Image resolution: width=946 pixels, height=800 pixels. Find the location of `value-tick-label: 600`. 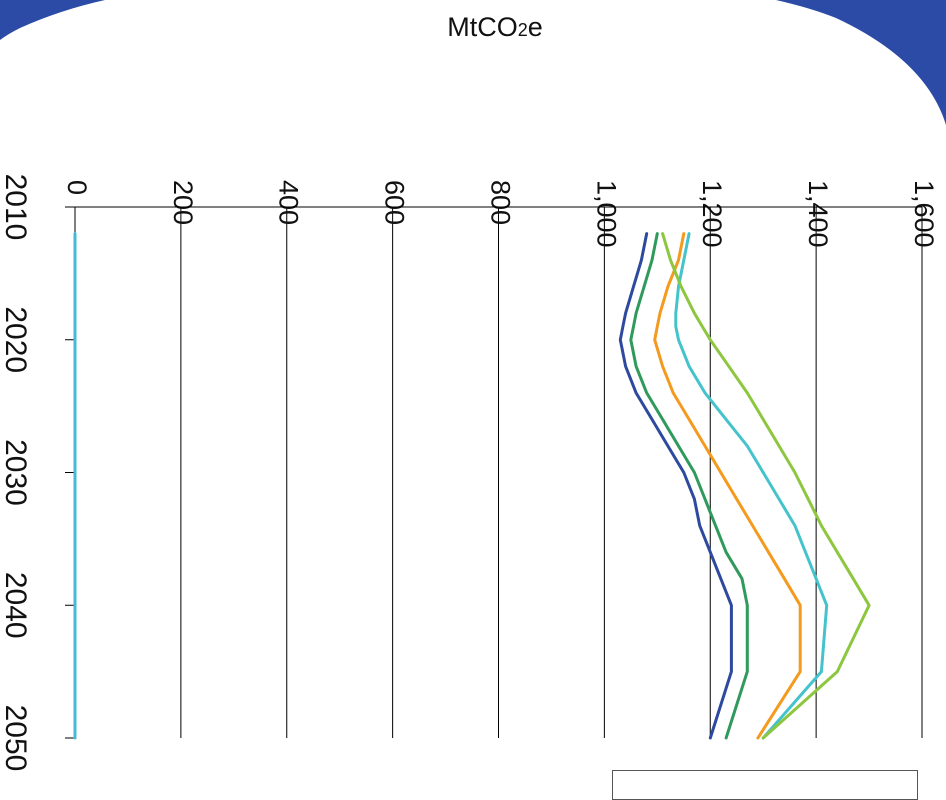

value-tick-label: 600 is located at coordinates (395, 202).